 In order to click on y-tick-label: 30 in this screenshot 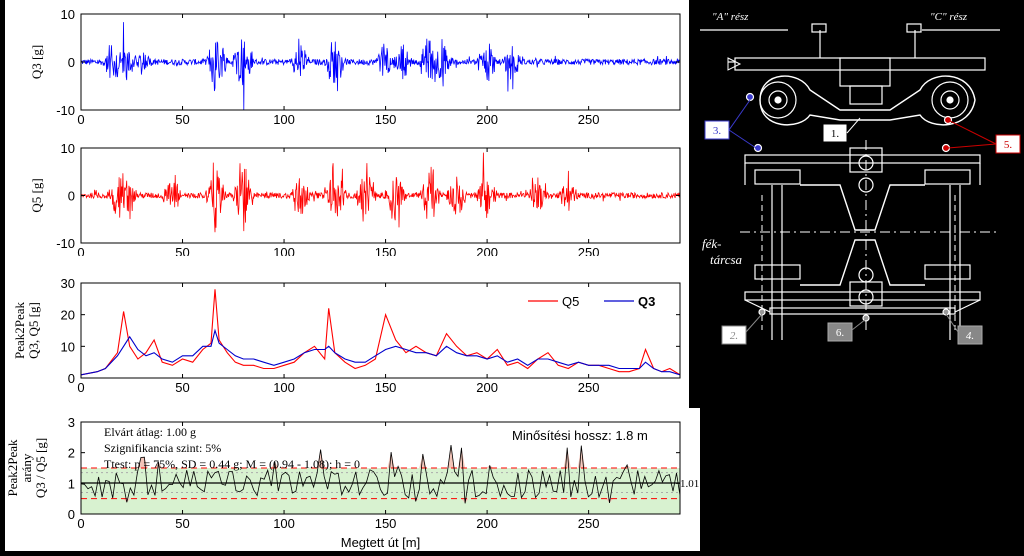, I will do `click(68, 283)`.